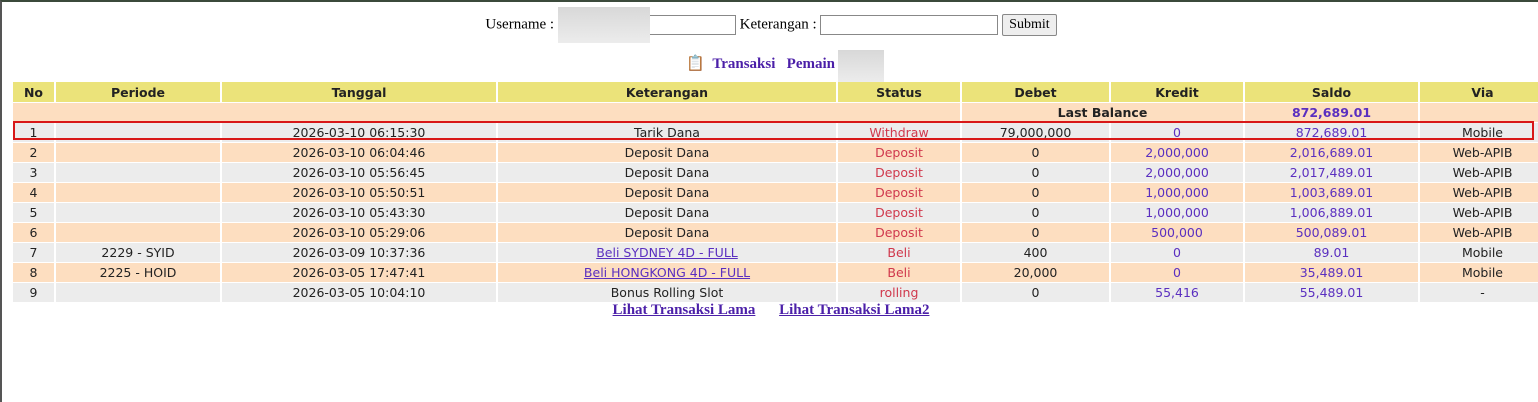 This screenshot has width=1538, height=402. What do you see at coordinates (899, 292) in the screenshot?
I see `cell-status: rolling` at bounding box center [899, 292].